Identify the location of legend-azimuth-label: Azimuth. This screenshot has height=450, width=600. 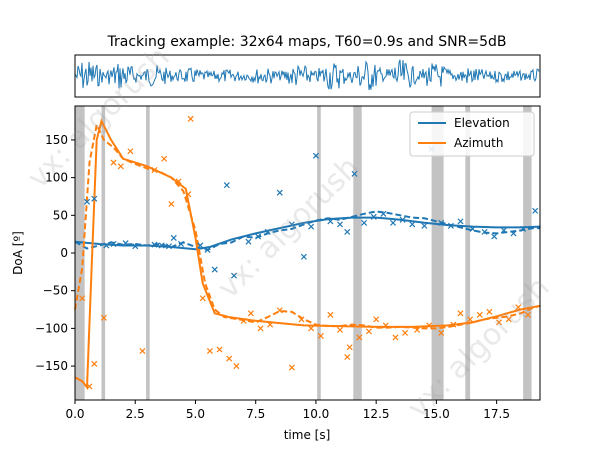
(478, 143).